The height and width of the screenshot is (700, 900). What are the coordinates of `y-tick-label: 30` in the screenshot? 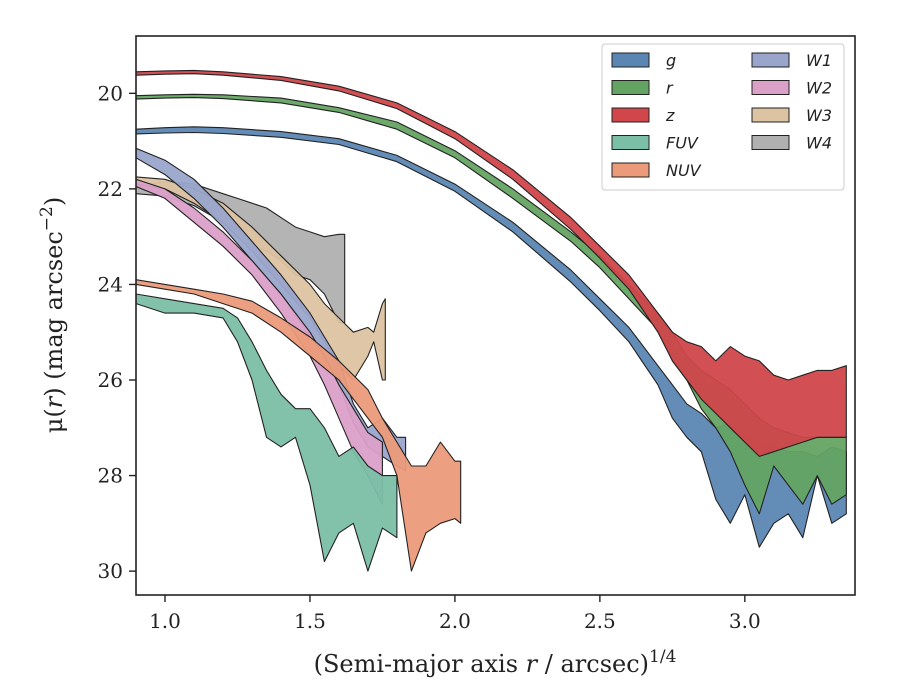 It's located at (110, 571).